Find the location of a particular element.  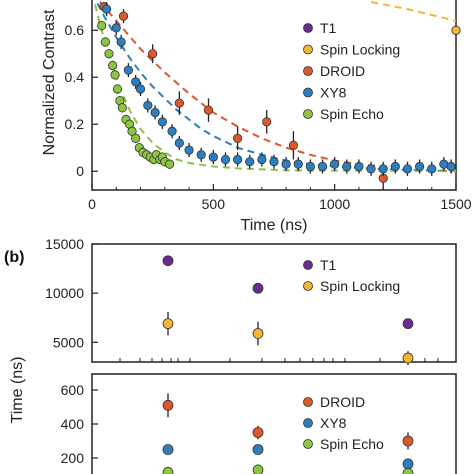

panel-a-legend-label: XY8 is located at coordinates (333, 93).